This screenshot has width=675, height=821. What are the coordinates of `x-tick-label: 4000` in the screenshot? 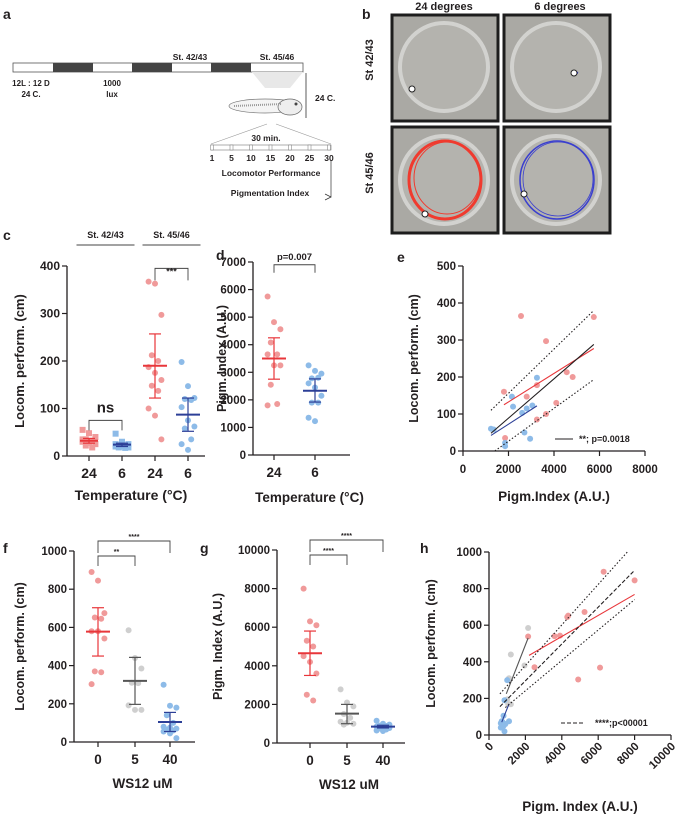 It's located at (554, 470).